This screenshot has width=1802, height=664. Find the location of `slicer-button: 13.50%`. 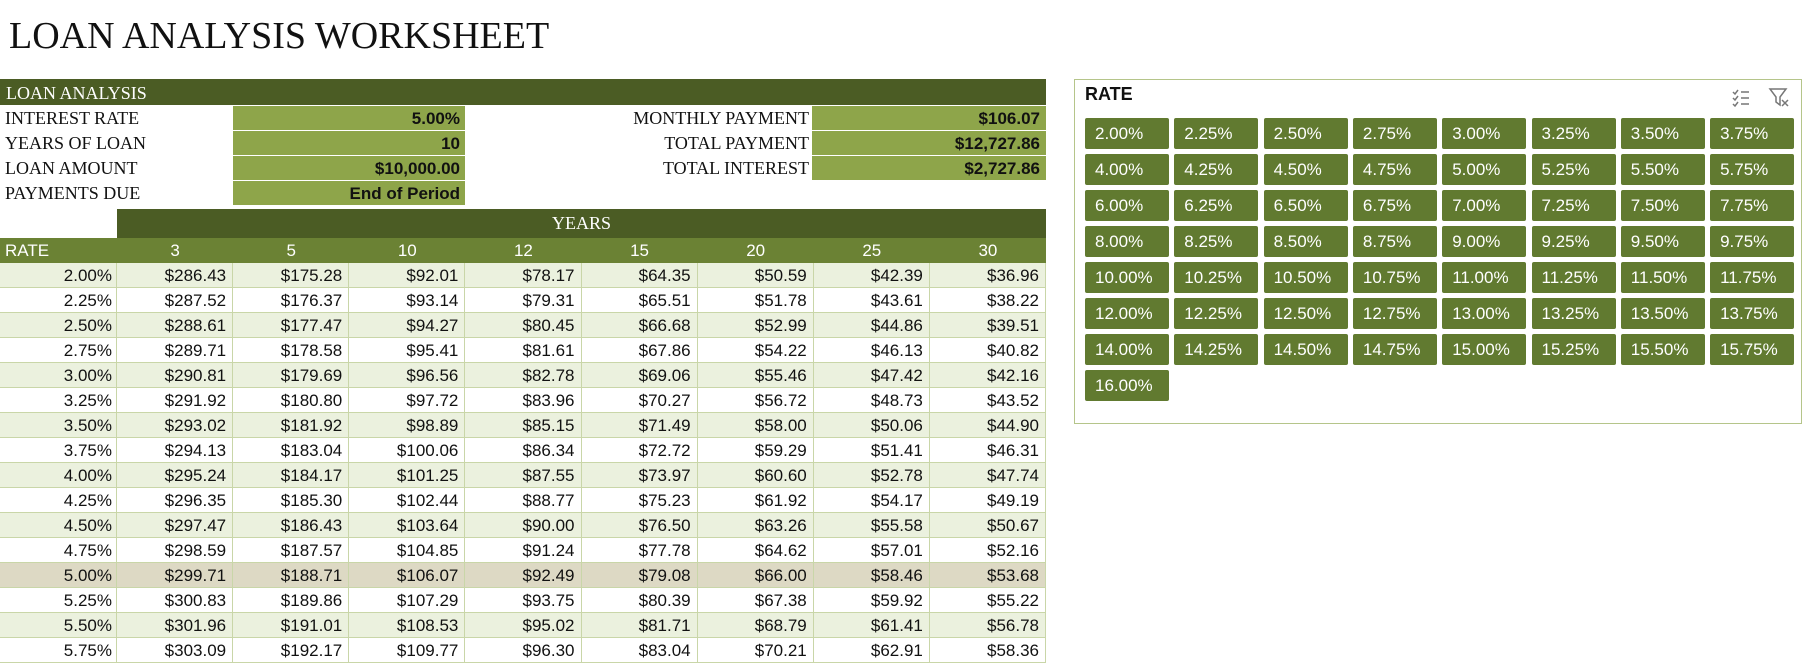

slicer-button: 13.50% is located at coordinates (1662, 313).